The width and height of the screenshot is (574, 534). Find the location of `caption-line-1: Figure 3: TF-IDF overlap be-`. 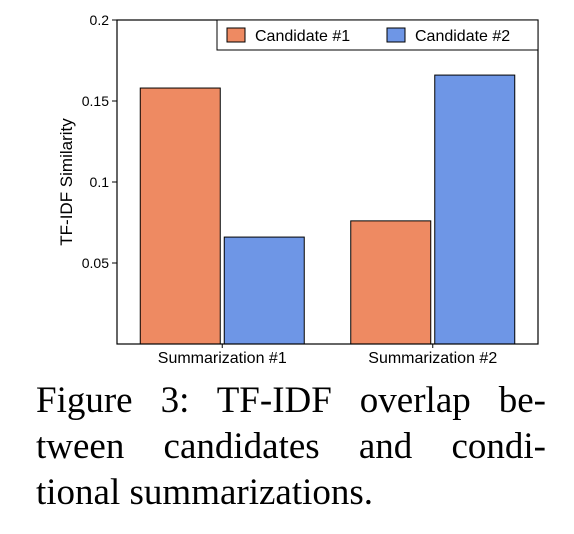

caption-line-1: Figure 3: TF-IDF overlap be- is located at coordinates (291, 400).